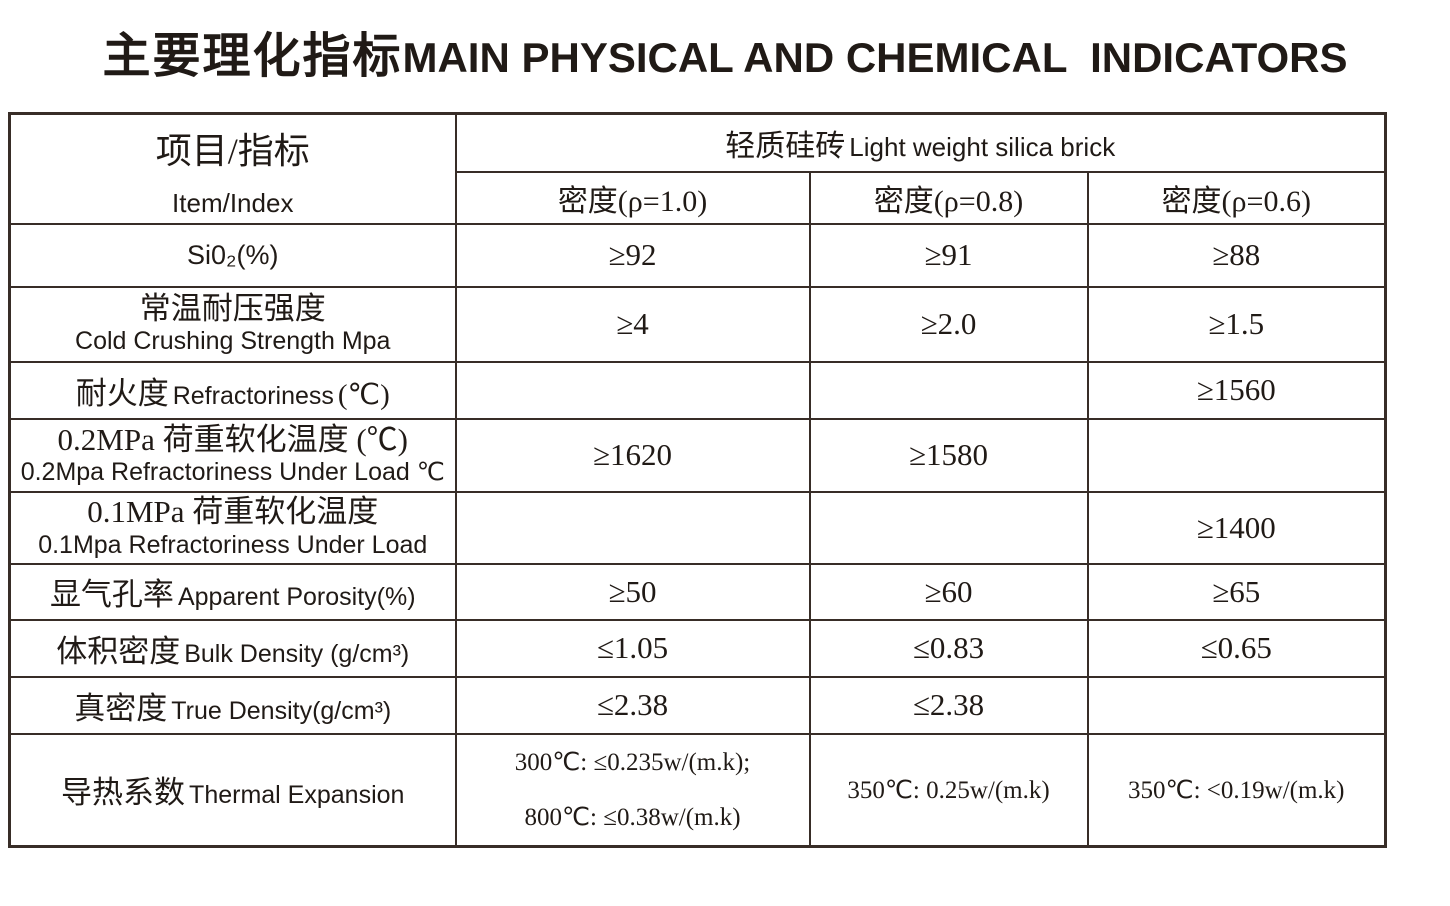  Describe the element at coordinates (632, 255) in the screenshot. I see `cell-sio2-d10: ≥92` at that location.